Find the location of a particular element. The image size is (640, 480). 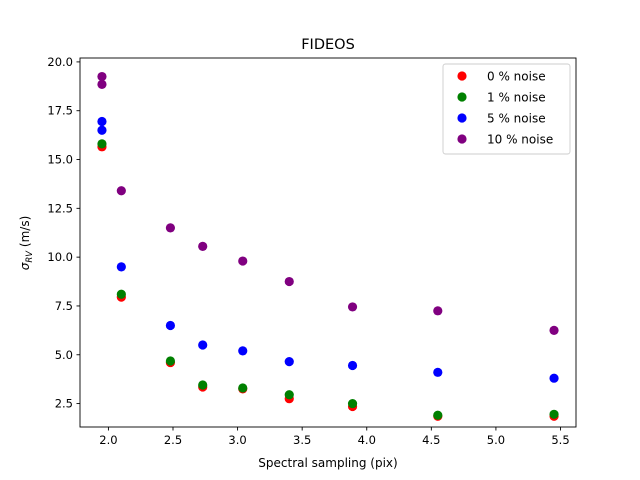

x-axis-label: Spectral sampling (pix) is located at coordinates (327, 463).